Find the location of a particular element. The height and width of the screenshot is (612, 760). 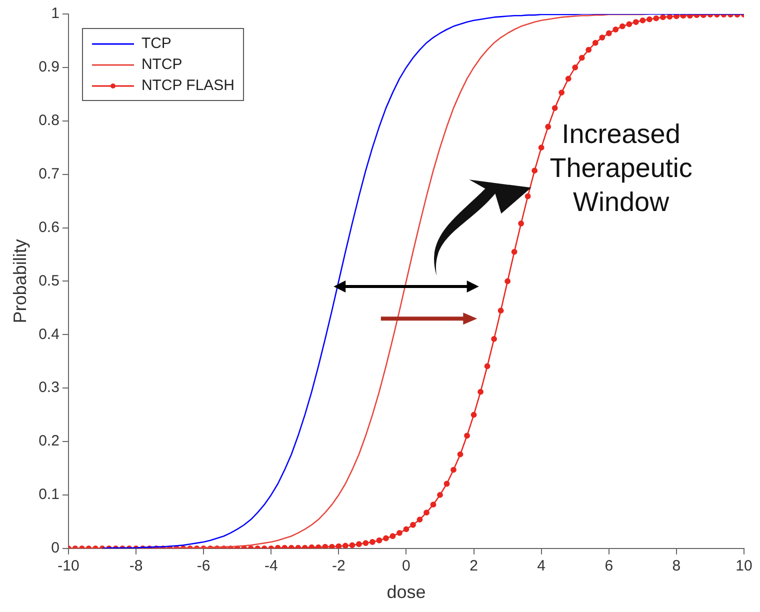

x-tick-label: 0 is located at coordinates (406, 566).